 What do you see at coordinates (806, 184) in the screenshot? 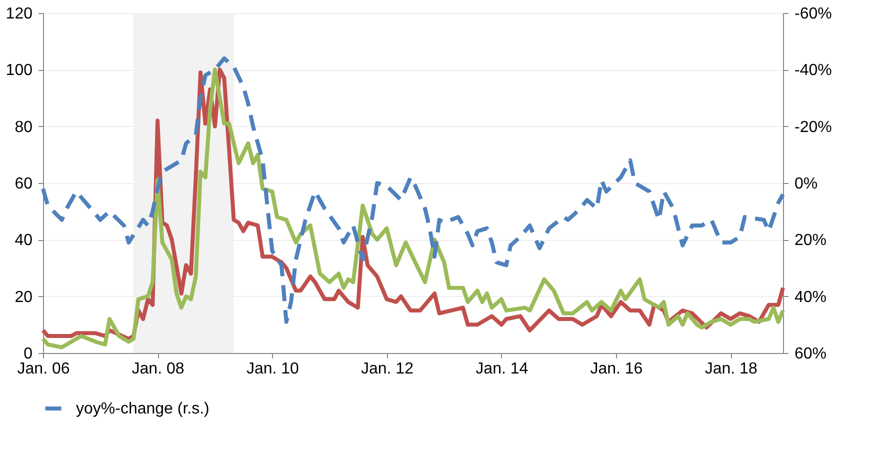
I see `y2-tick-label: 0%` at bounding box center [806, 184].